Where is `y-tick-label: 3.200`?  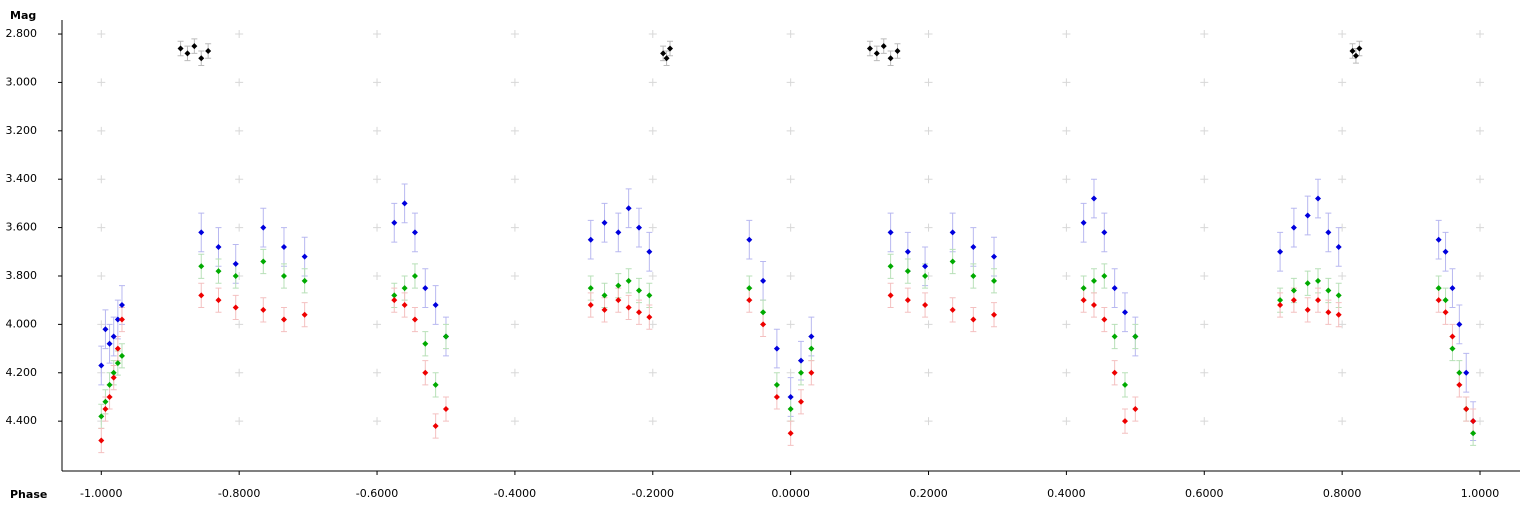 y-tick-label: 3.200 is located at coordinates (22, 130).